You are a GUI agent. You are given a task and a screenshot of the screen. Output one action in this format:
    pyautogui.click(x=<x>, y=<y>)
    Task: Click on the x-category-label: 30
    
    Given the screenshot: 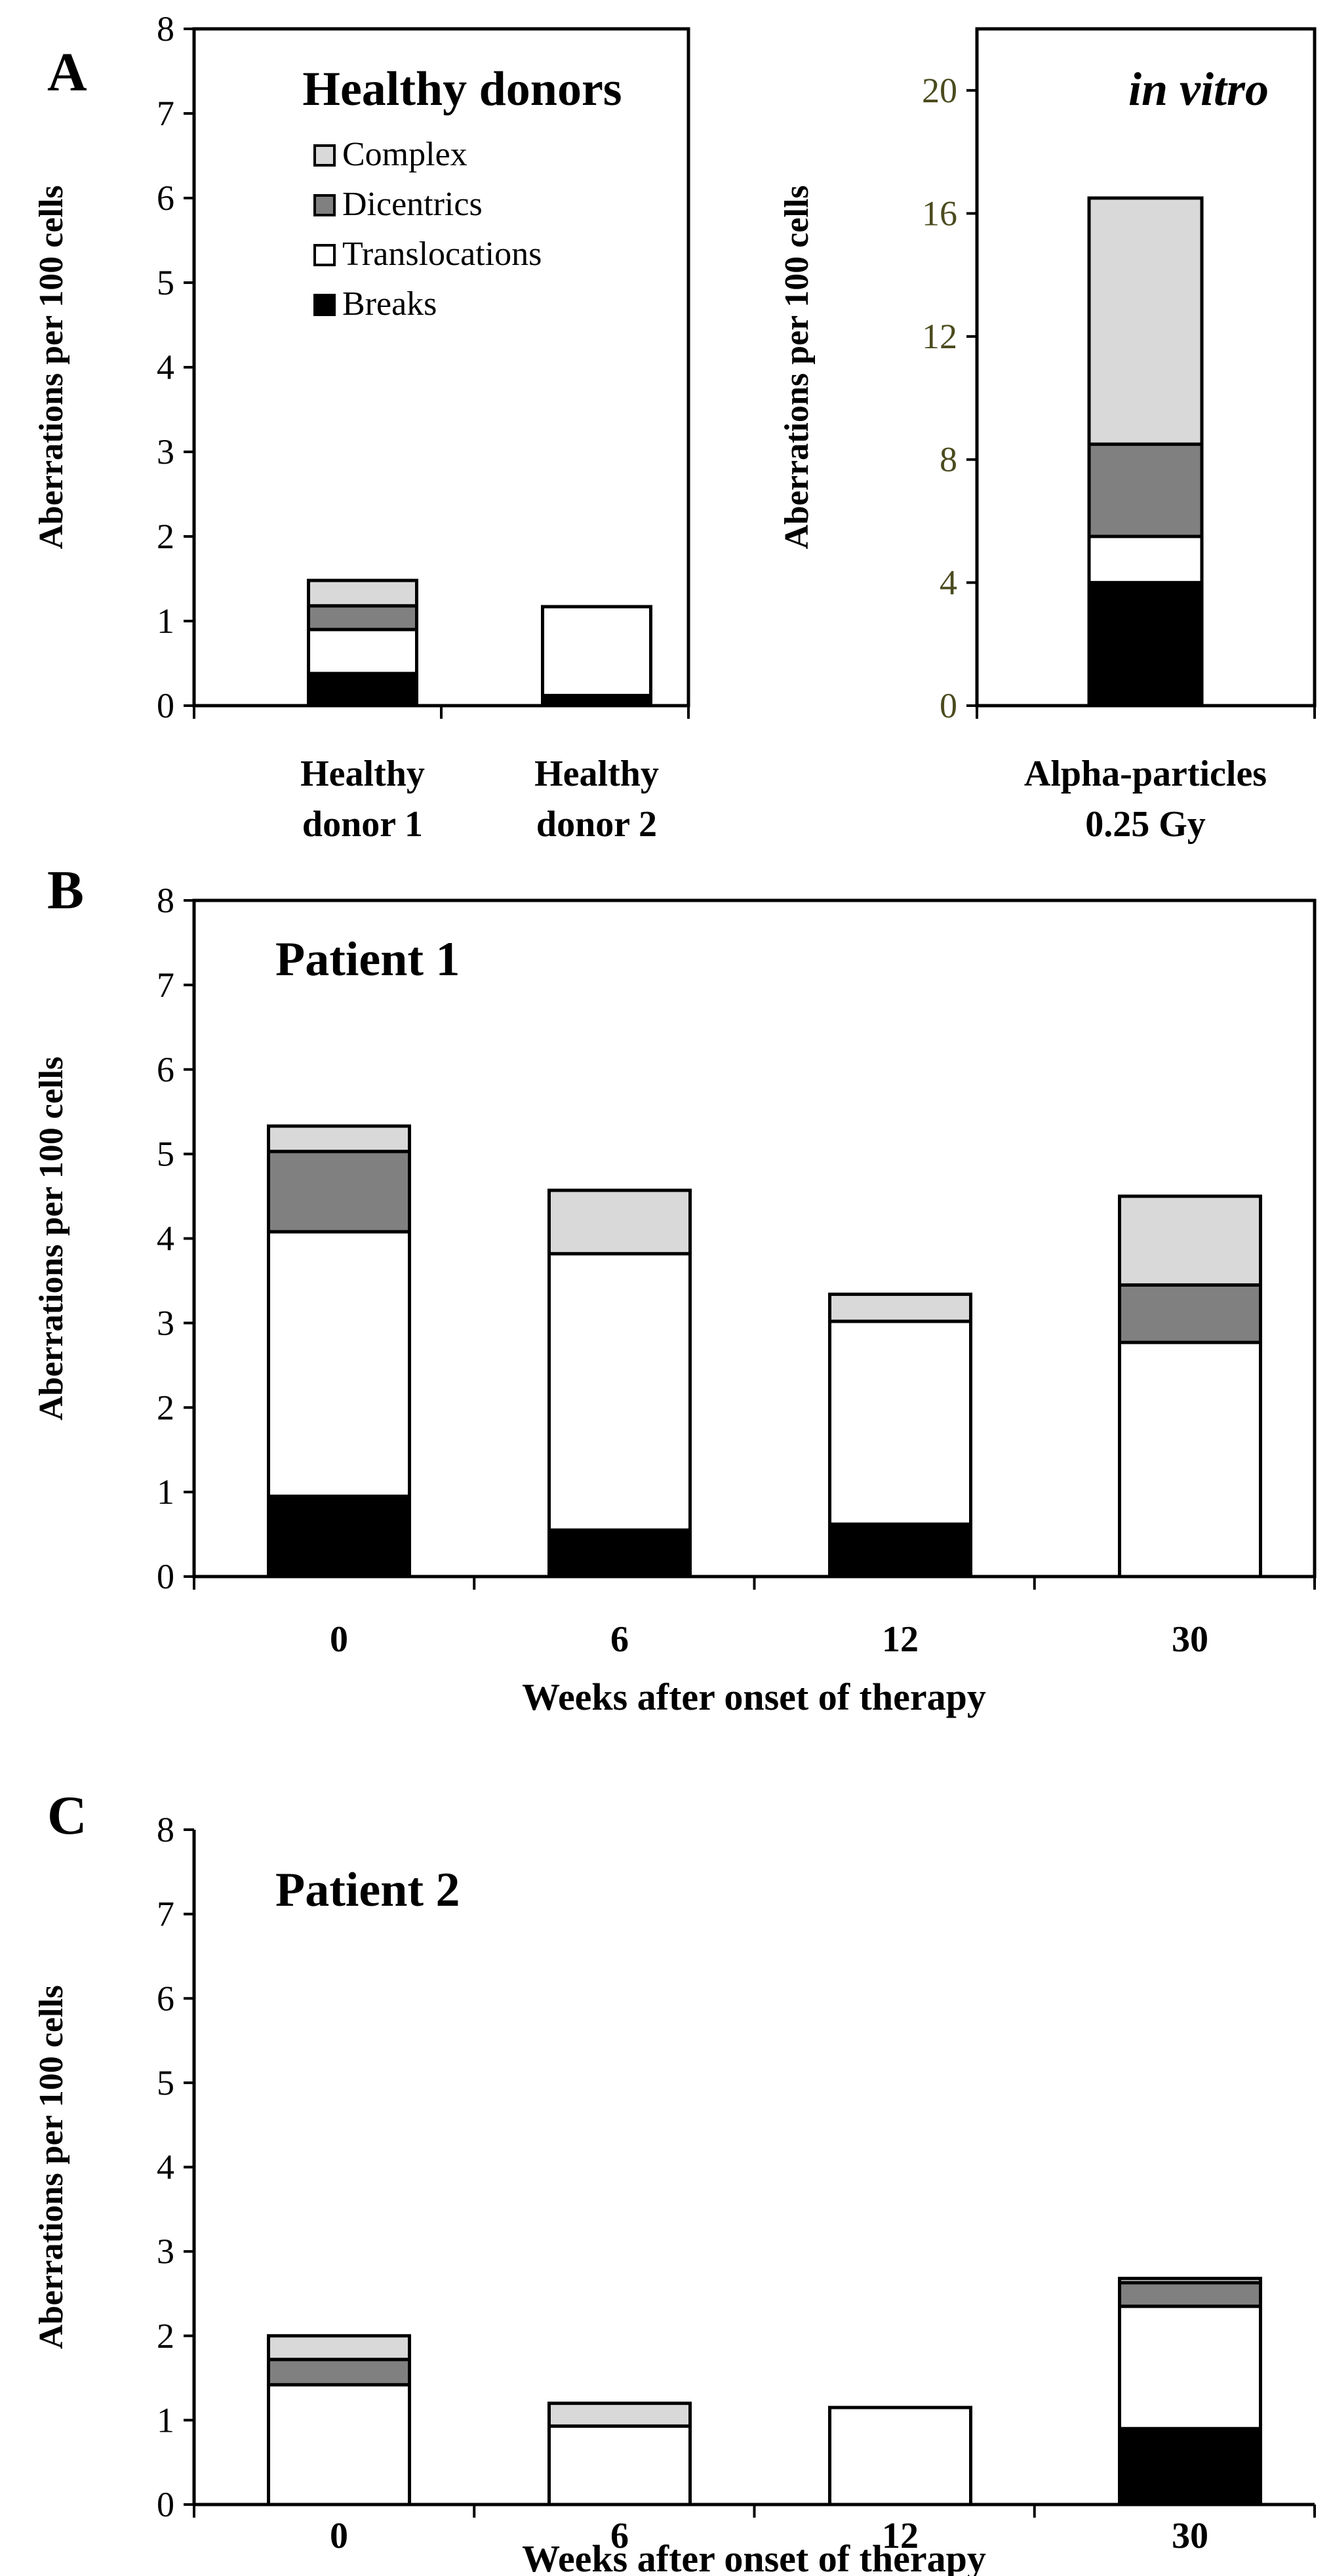 What is the action you would take?
    pyautogui.click(x=1190, y=2536)
    